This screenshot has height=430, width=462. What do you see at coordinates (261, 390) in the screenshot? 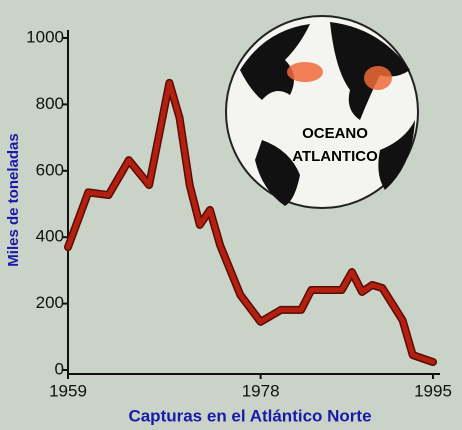
I see `x-tick-label: 1978` at bounding box center [261, 390].